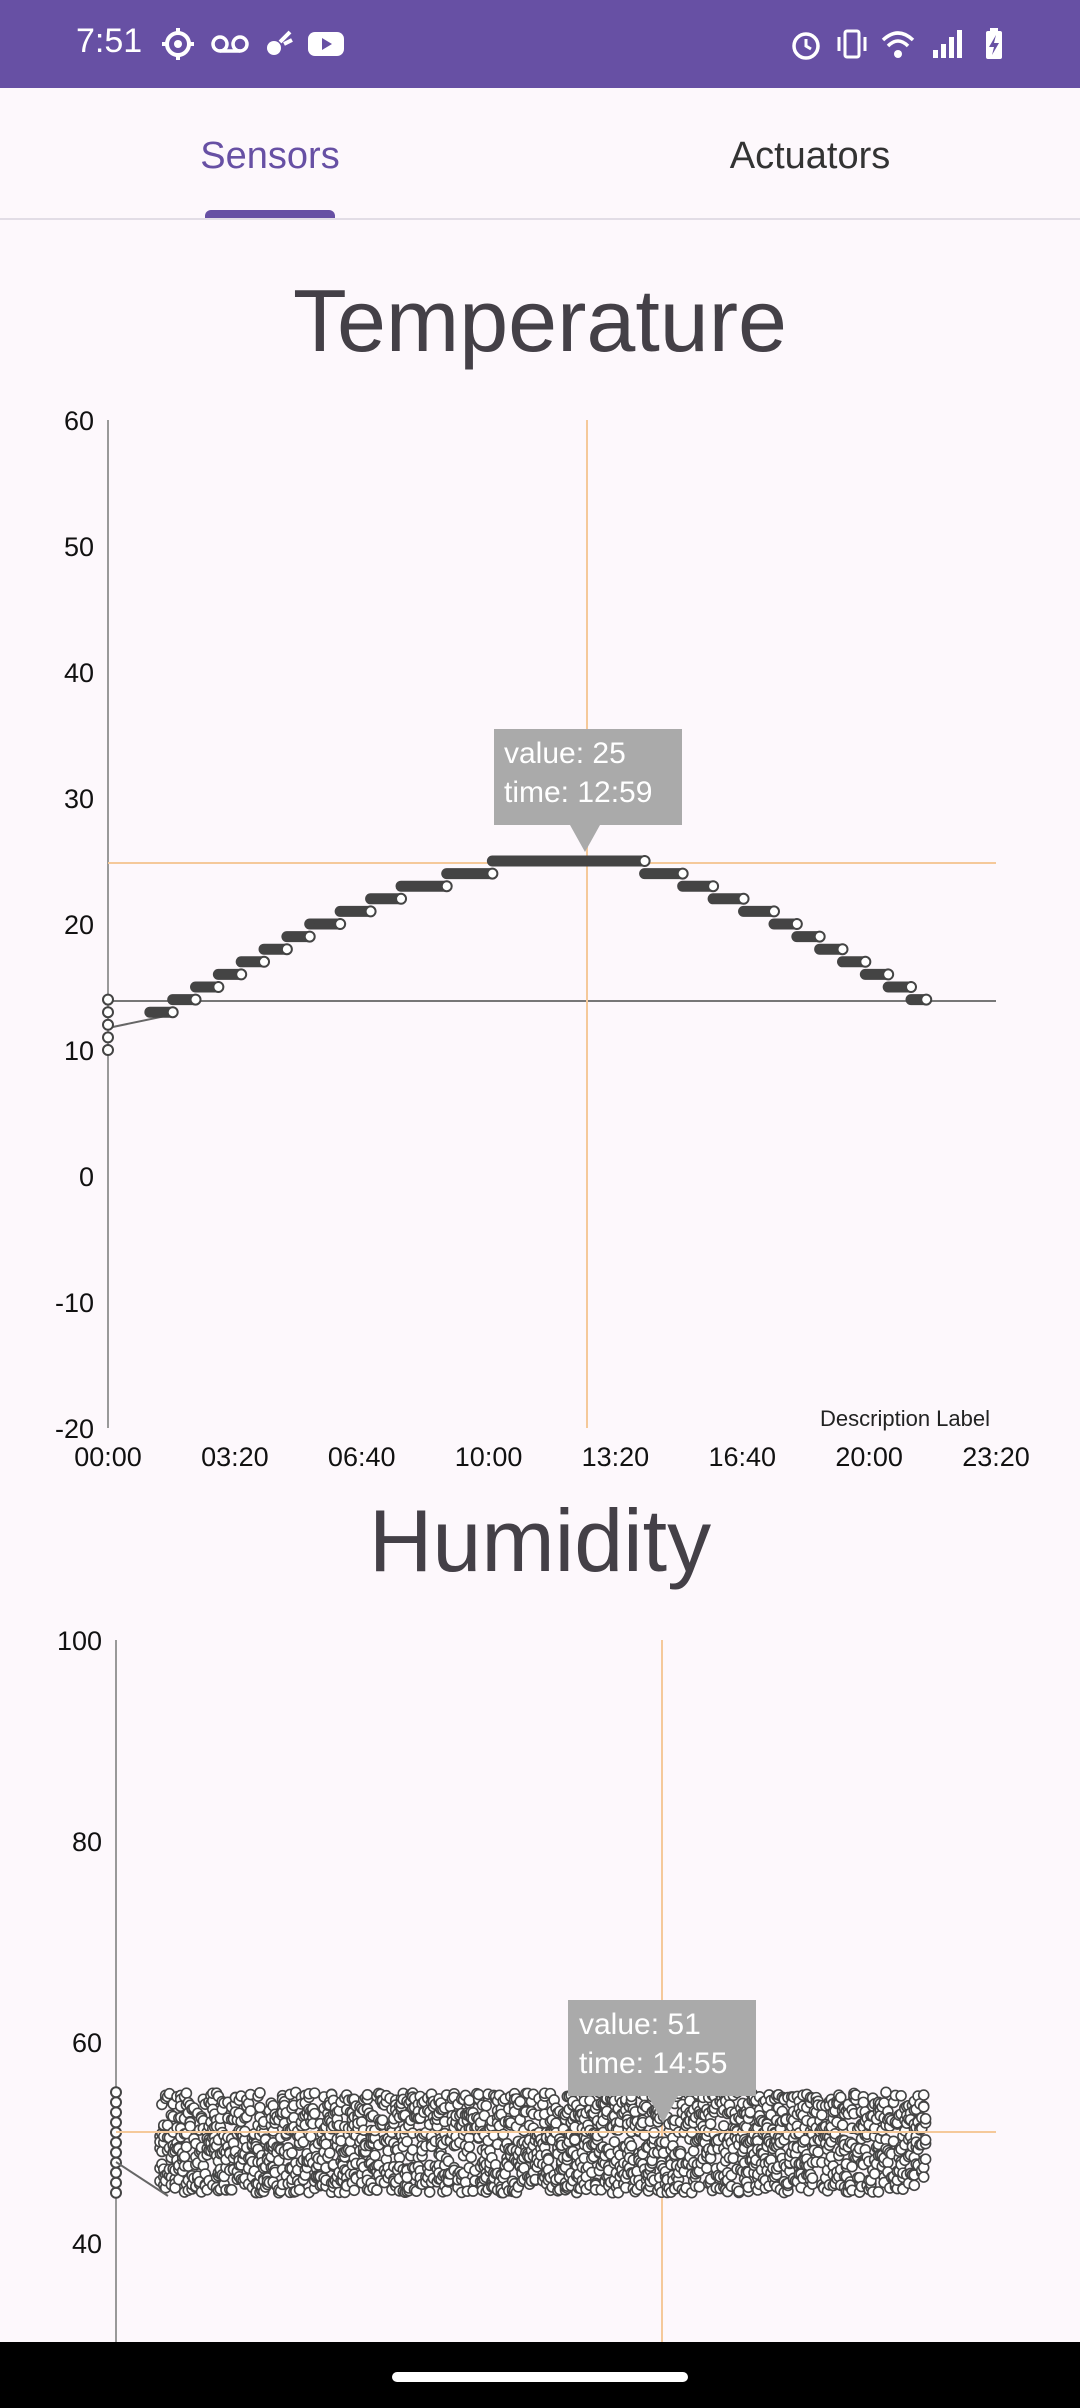  I want to click on settings-icon, so click(178, 44).